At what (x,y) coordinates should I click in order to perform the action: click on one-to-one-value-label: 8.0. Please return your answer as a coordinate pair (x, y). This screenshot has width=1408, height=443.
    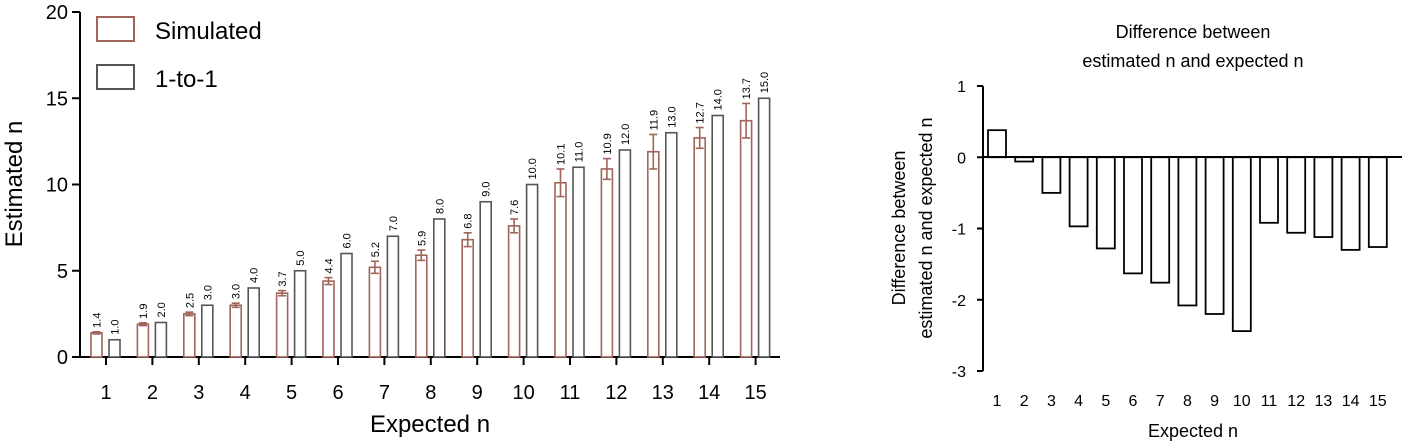
    Looking at the image, I should click on (440, 206).